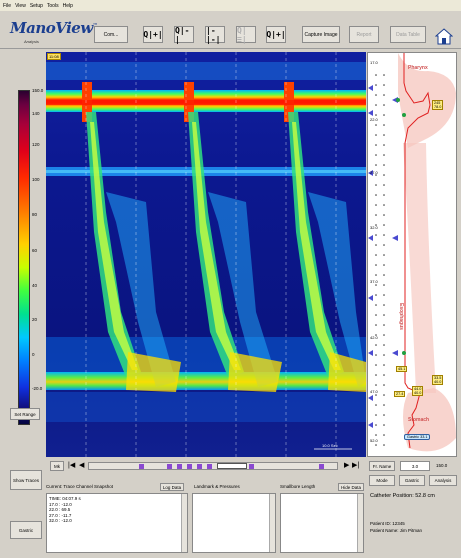  Describe the element at coordinates (35, 319) in the screenshot. I see `scale-tick: 20` at that location.